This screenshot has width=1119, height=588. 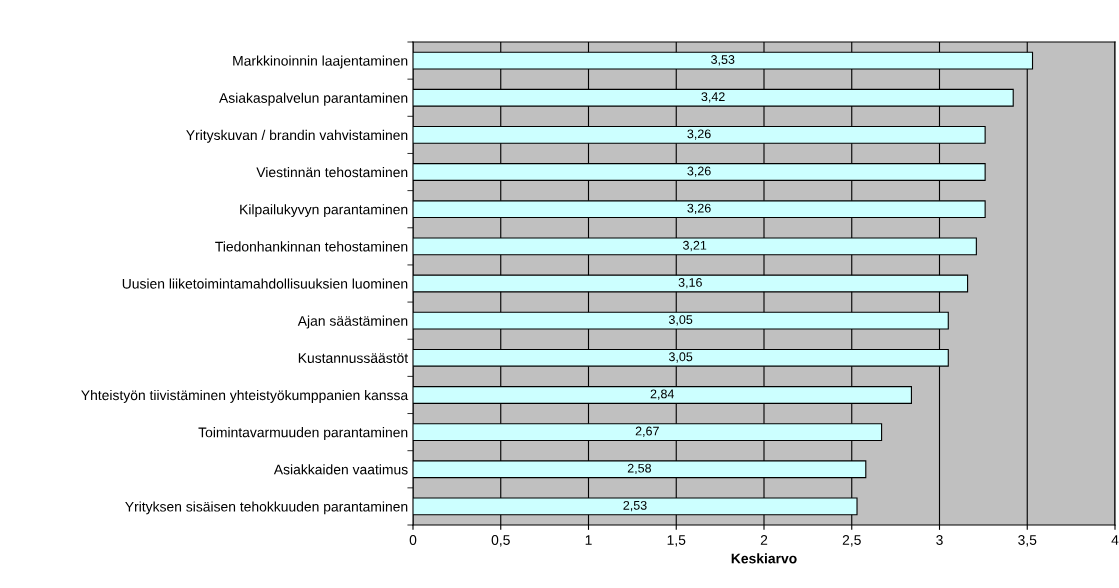 I want to click on x-tick-label: 1,5, so click(x=676, y=541).